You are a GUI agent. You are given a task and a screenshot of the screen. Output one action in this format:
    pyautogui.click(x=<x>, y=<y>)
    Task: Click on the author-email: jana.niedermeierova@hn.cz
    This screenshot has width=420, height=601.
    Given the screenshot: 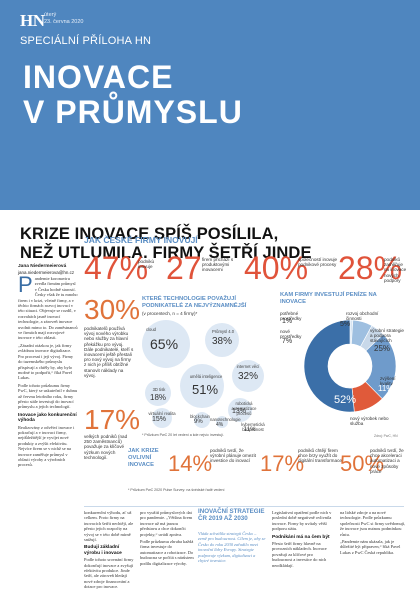 What is the action you would take?
    pyautogui.click(x=46, y=272)
    